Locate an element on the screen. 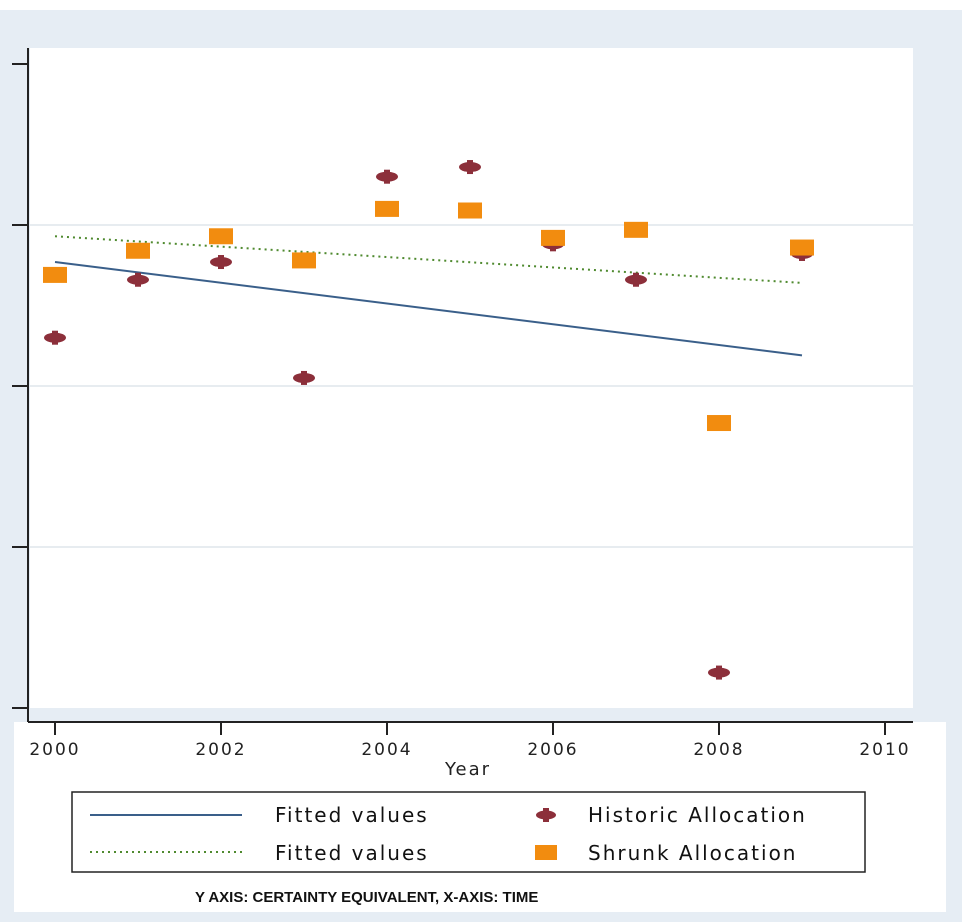 This screenshot has height=922, width=971. legend-plus-symbol is located at coordinates (546, 815).